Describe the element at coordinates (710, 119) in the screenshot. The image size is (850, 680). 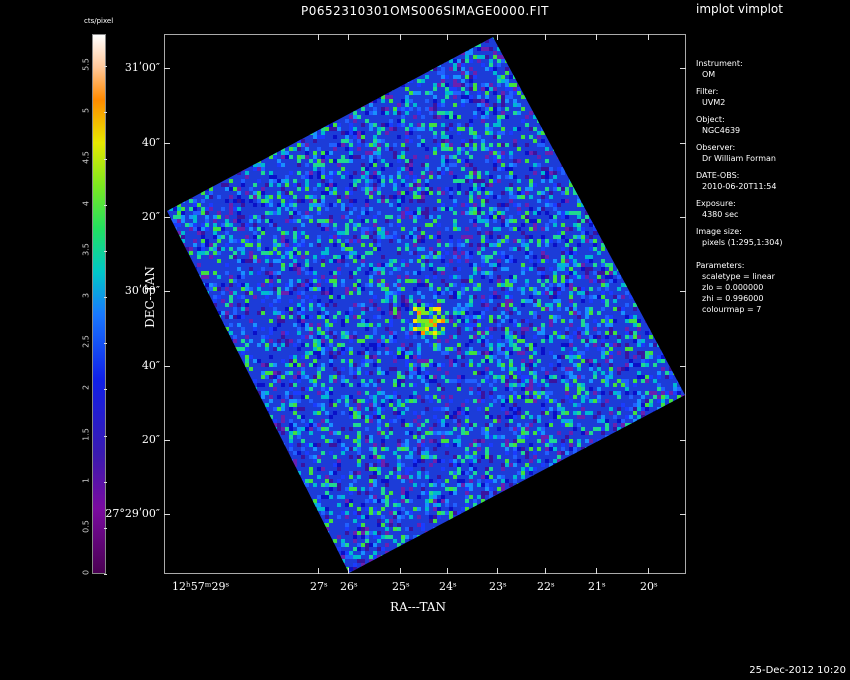
I see `meta-key: Object:` at that location.